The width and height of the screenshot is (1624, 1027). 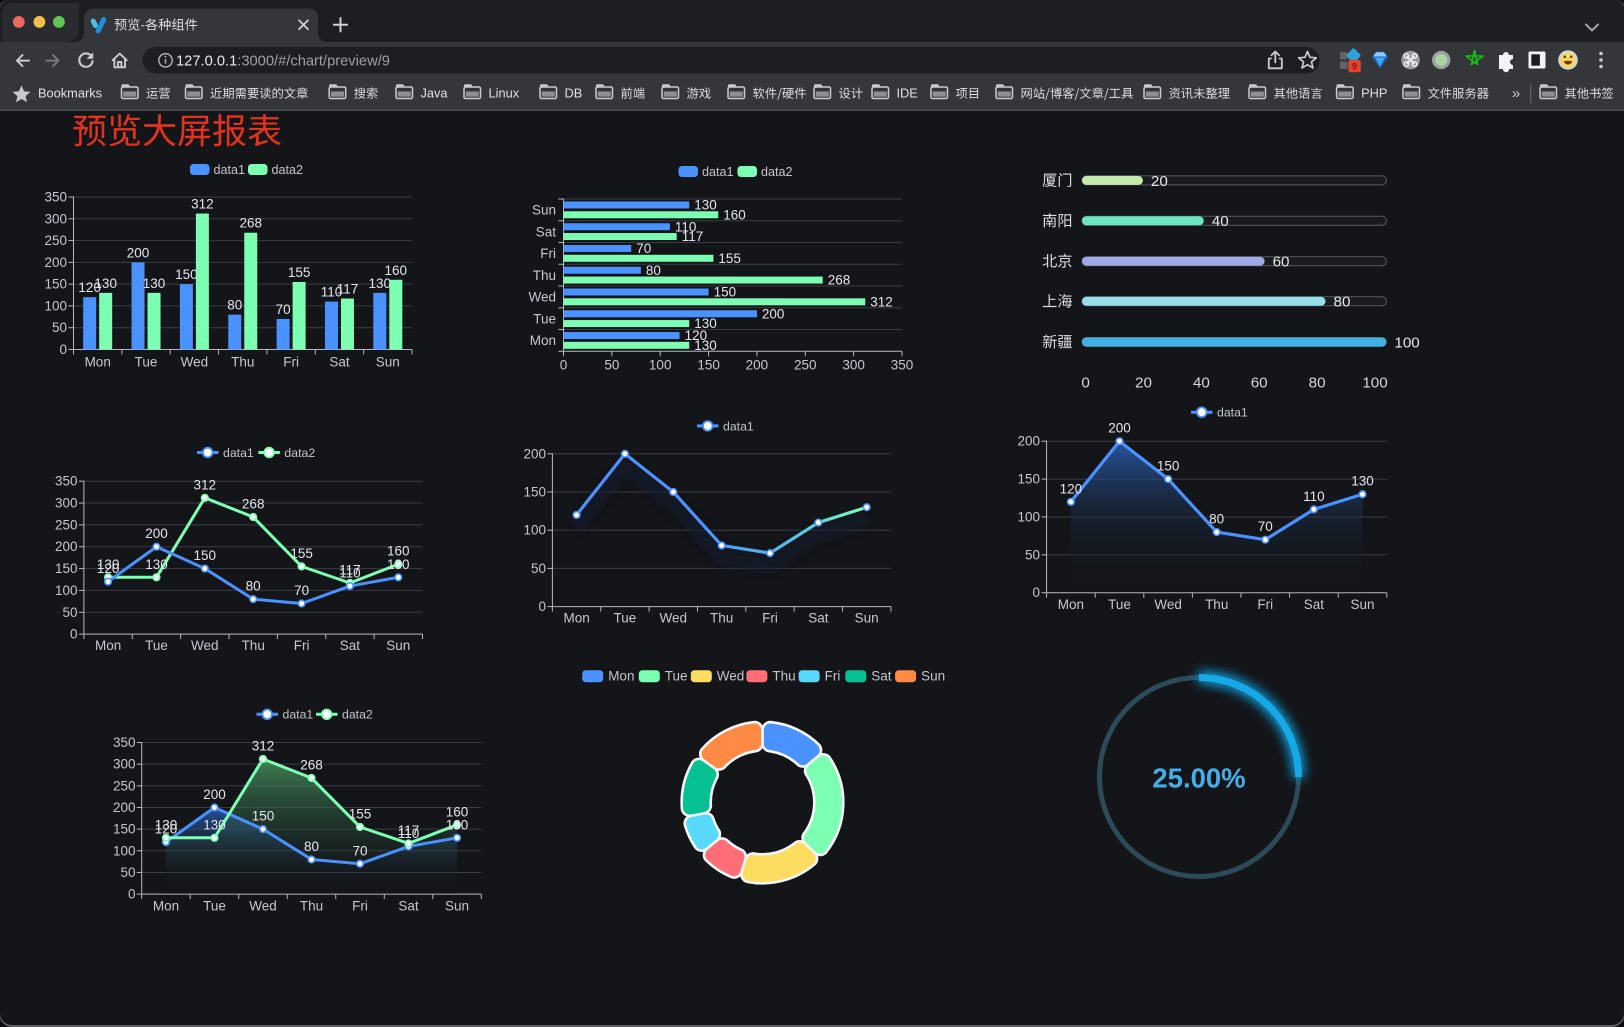 I want to click on svg-text: Java, so click(x=435, y=93).